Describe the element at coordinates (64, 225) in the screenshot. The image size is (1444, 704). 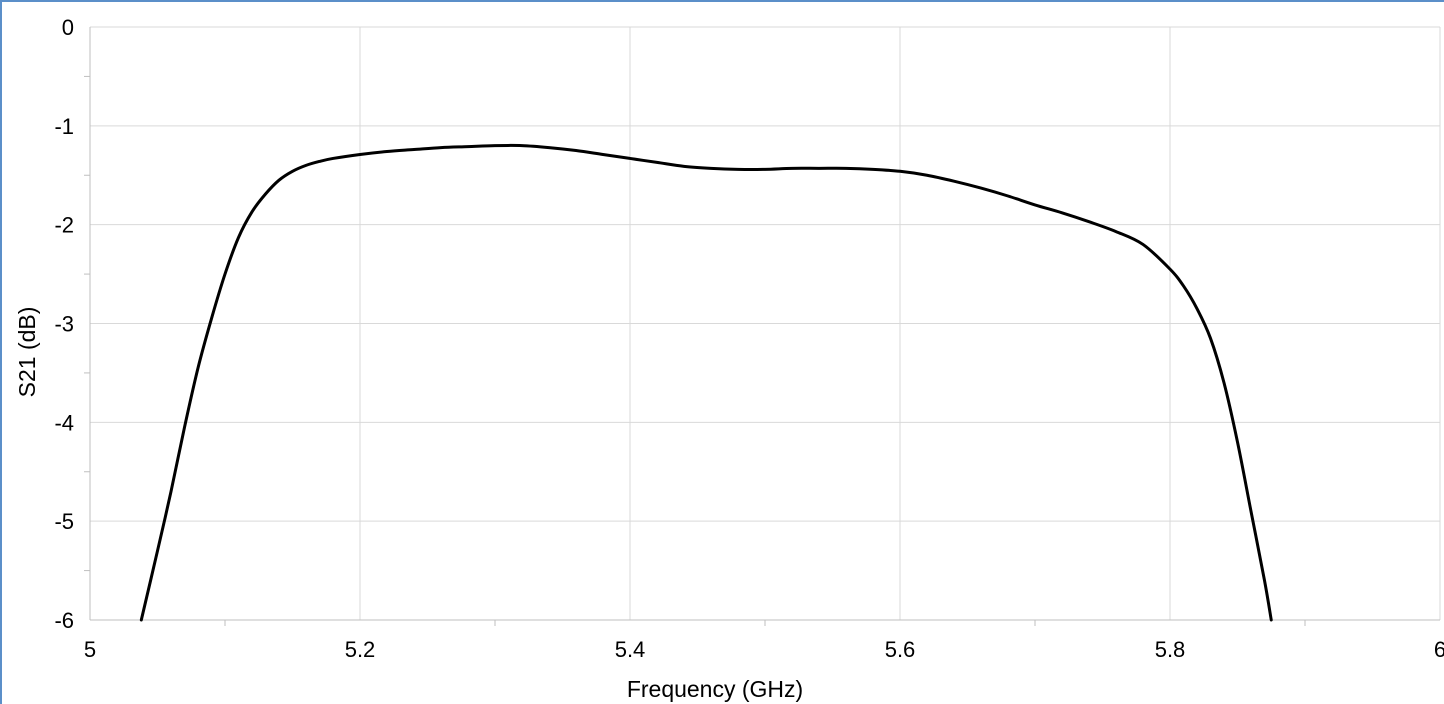
I see `y-tick-label: -2` at that location.